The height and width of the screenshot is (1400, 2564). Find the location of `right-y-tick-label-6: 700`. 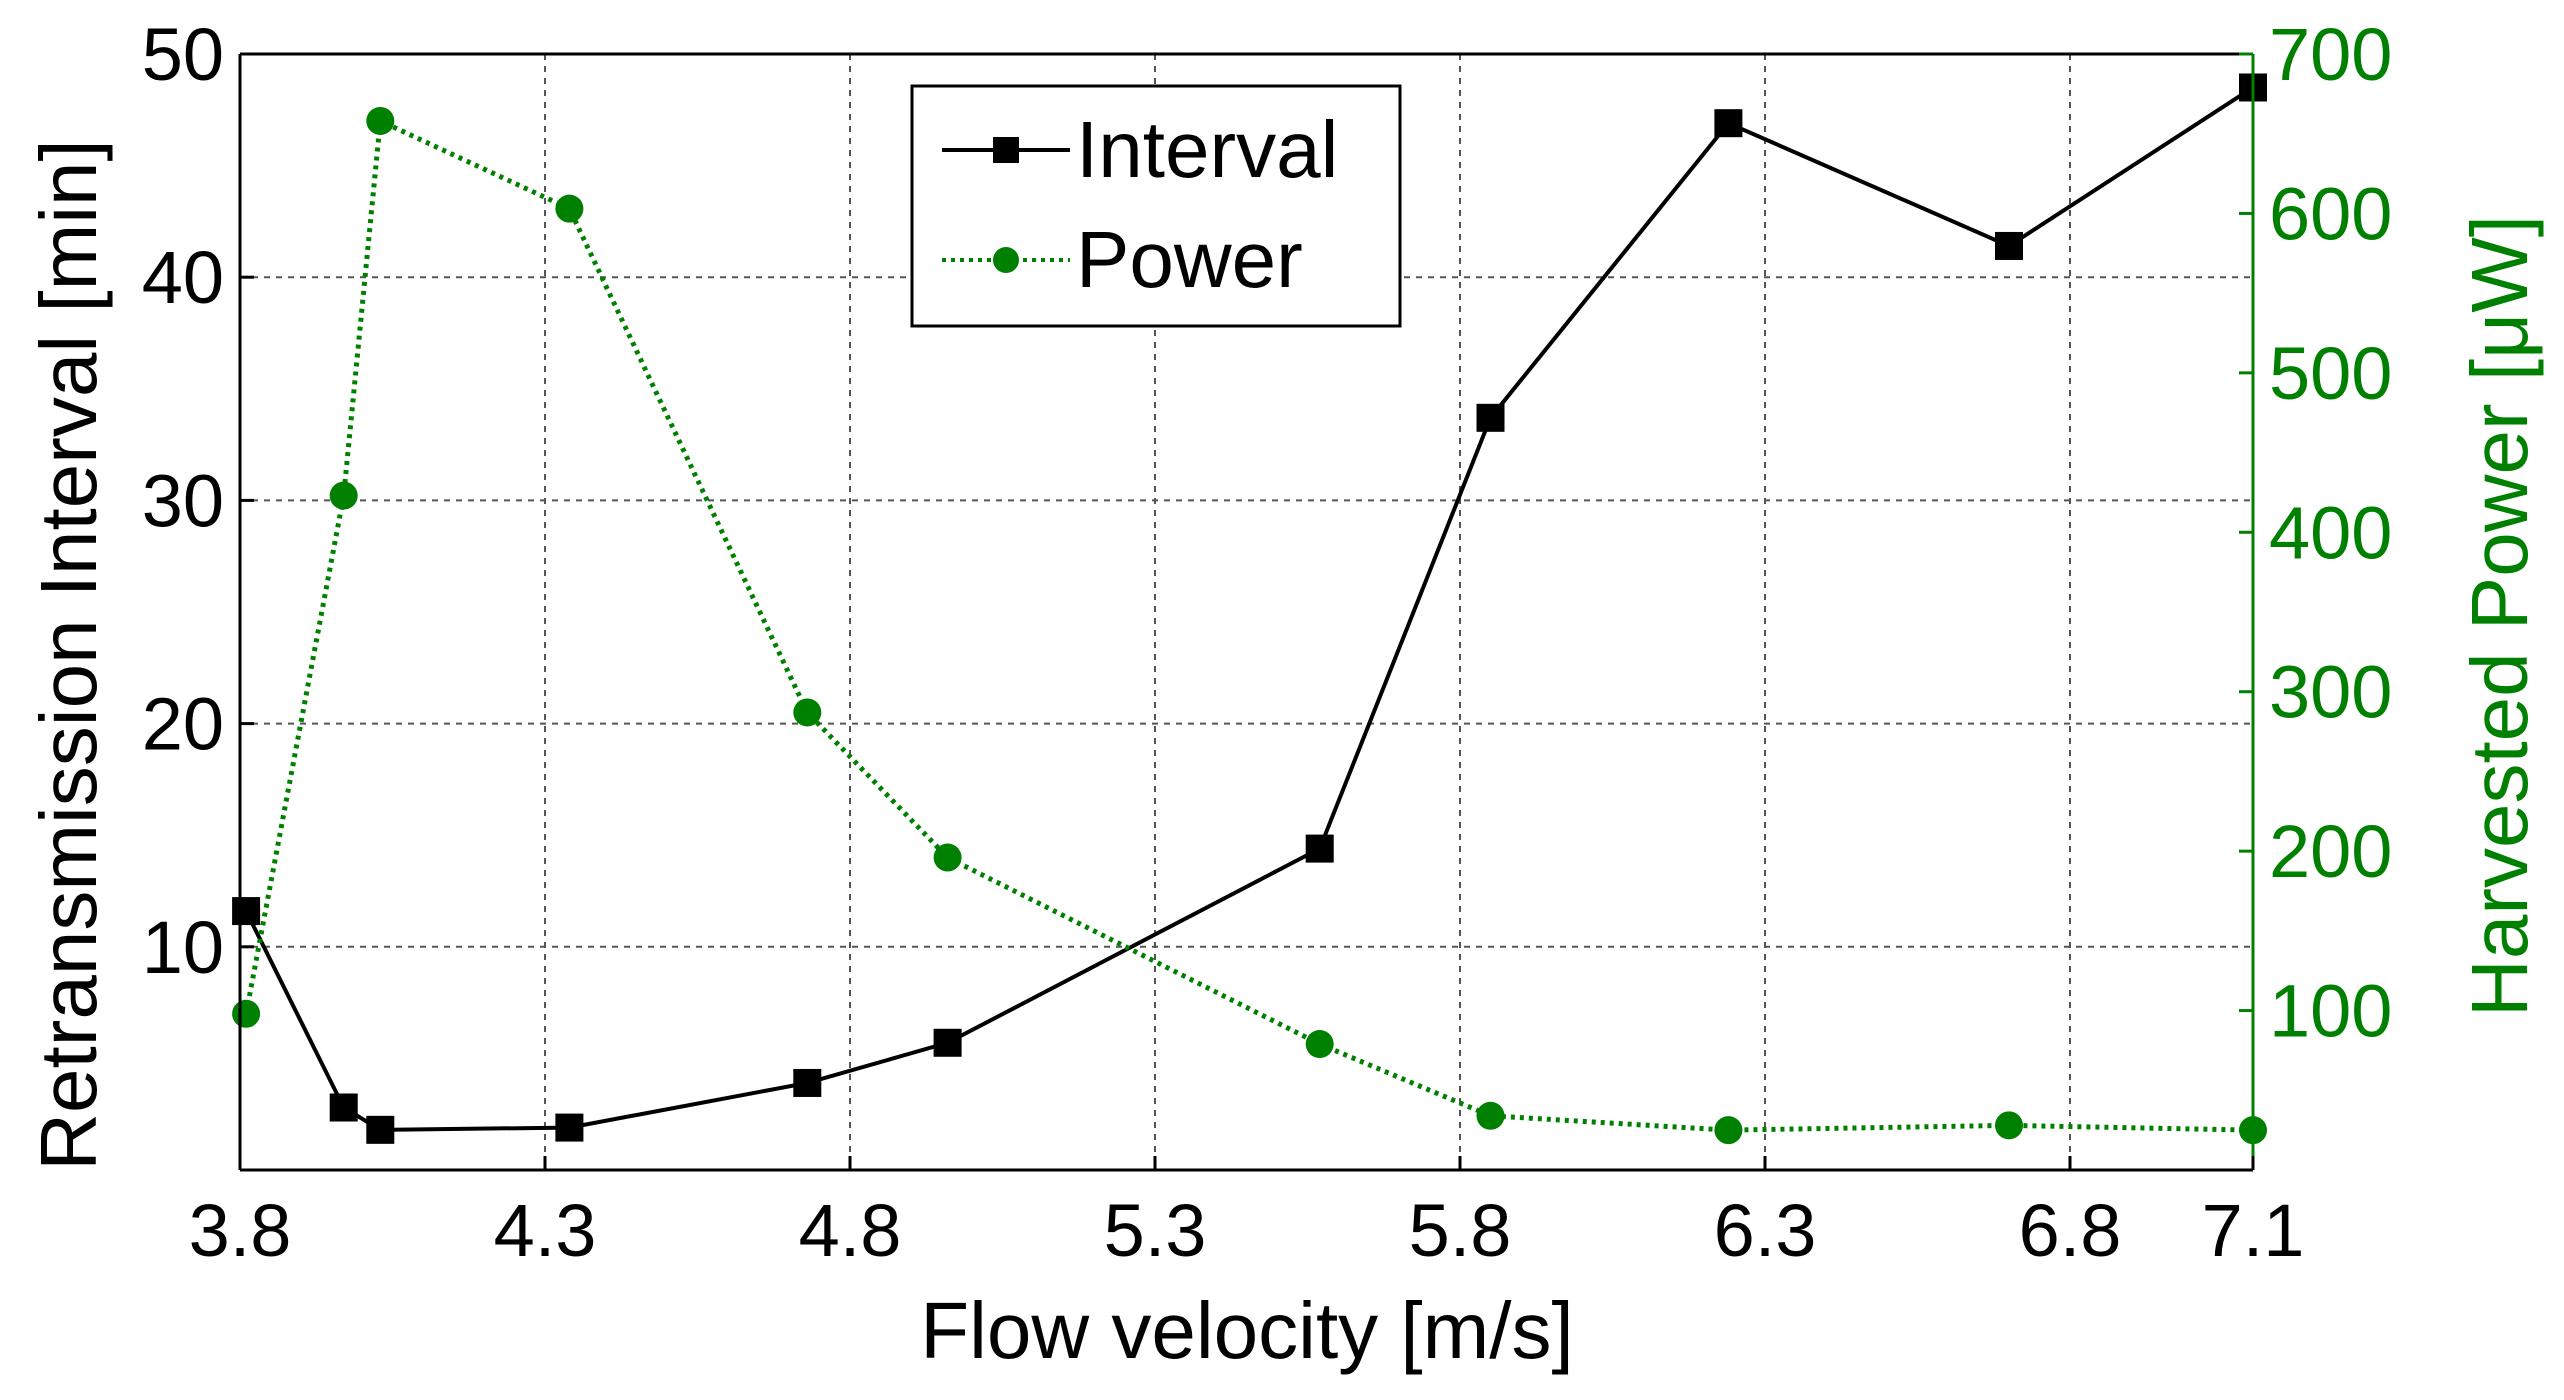

right-y-tick-label-6: 700 is located at coordinates (2330, 54).